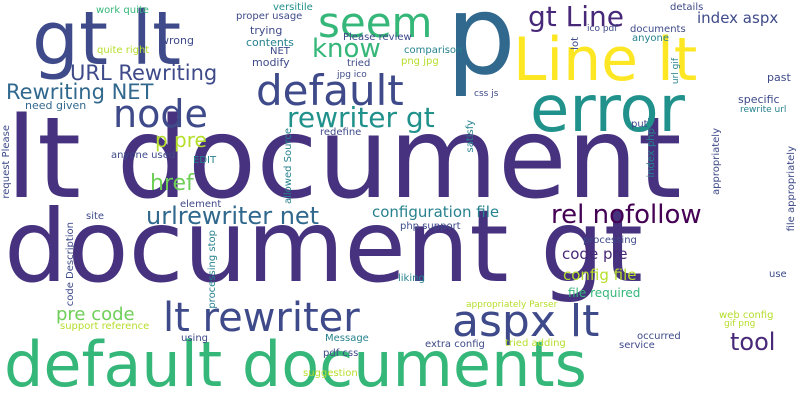 The height and width of the screenshot is (400, 800). What do you see at coordinates (436, 212) in the screenshot?
I see `word-configuration-file: configuration file` at bounding box center [436, 212].